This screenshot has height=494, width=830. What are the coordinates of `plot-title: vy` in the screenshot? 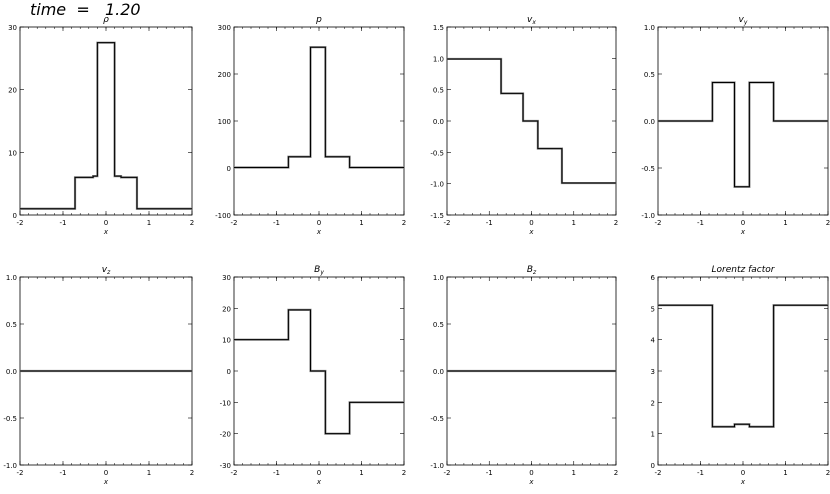 It's located at (743, 20).